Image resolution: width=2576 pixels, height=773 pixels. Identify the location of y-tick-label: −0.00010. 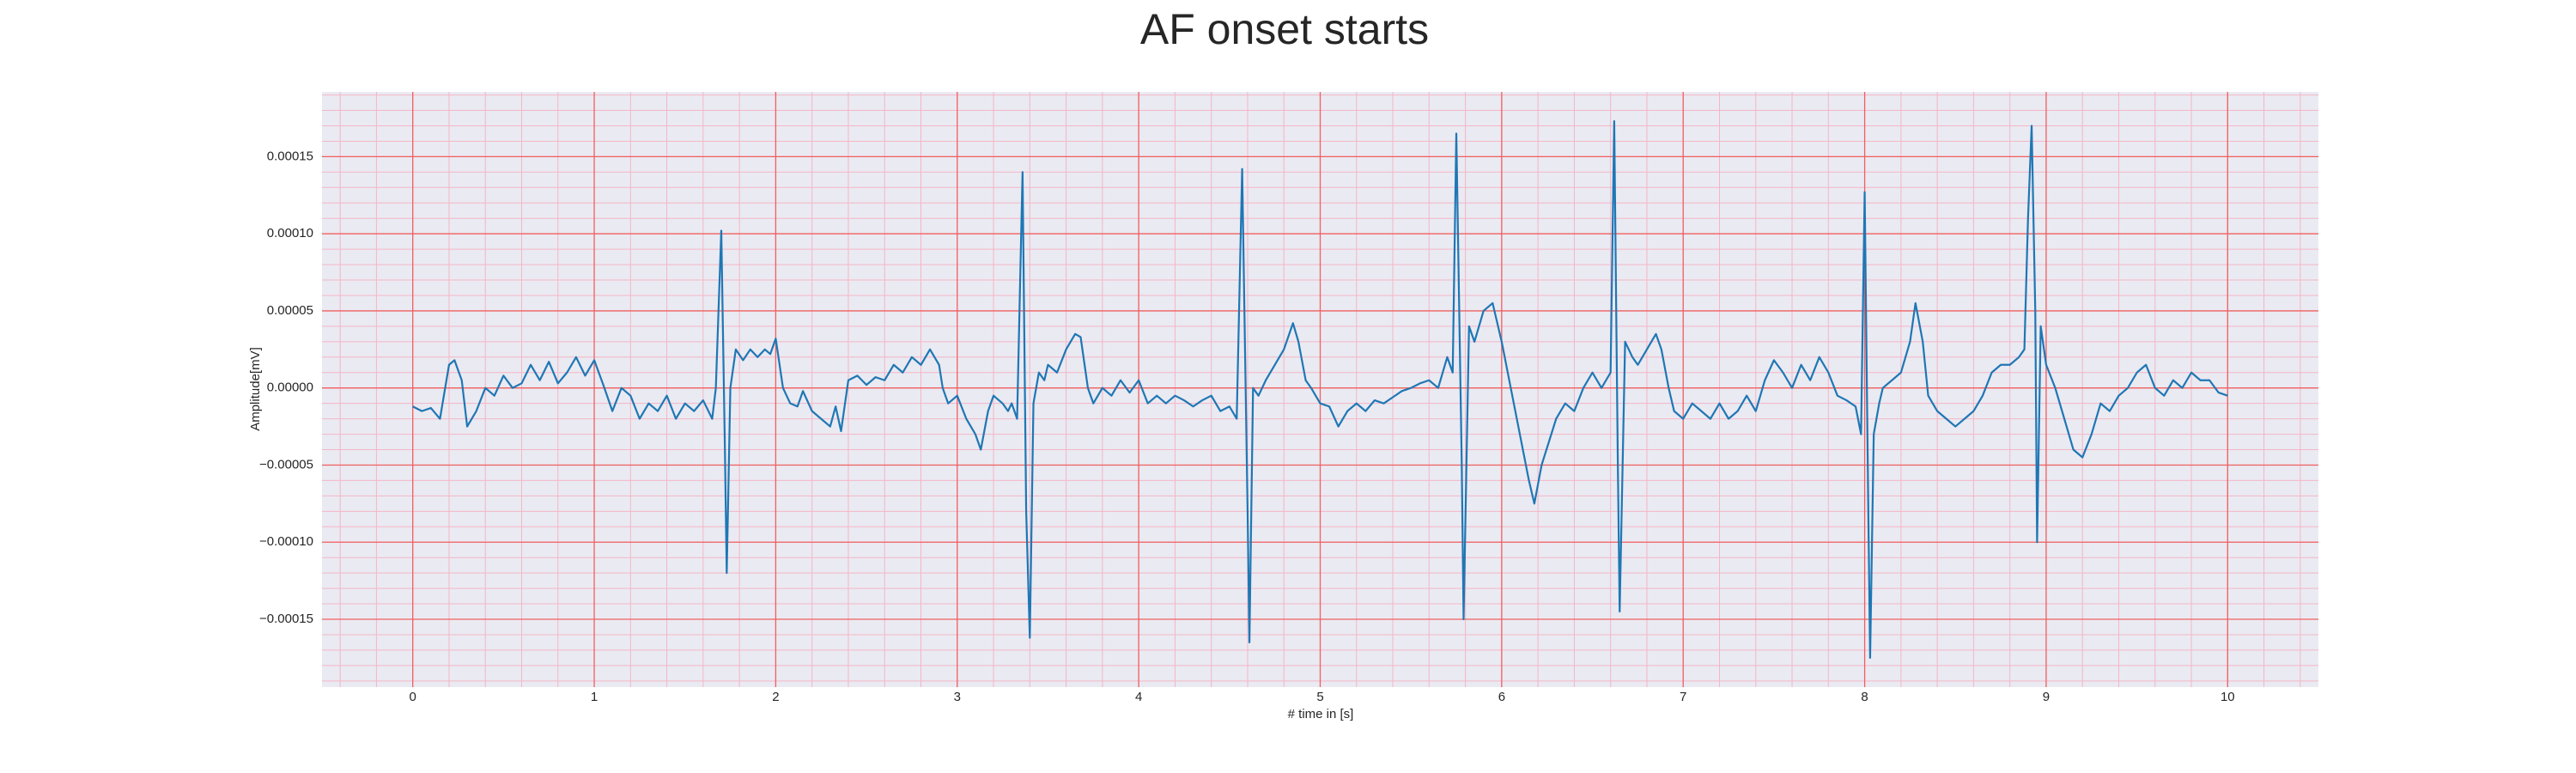
(286, 541).